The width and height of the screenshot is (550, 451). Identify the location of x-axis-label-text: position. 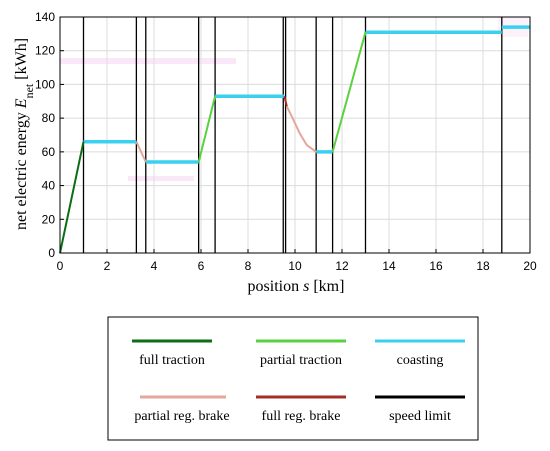
(274, 286).